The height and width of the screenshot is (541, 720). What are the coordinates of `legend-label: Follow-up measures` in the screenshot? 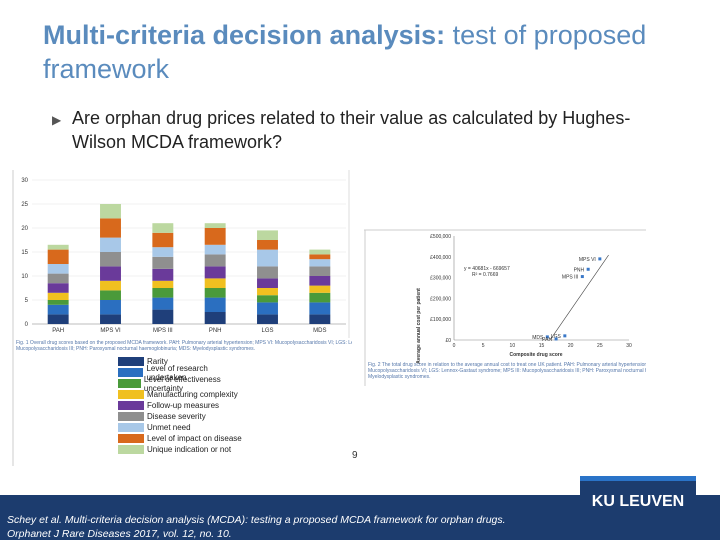 It's located at (183, 405).